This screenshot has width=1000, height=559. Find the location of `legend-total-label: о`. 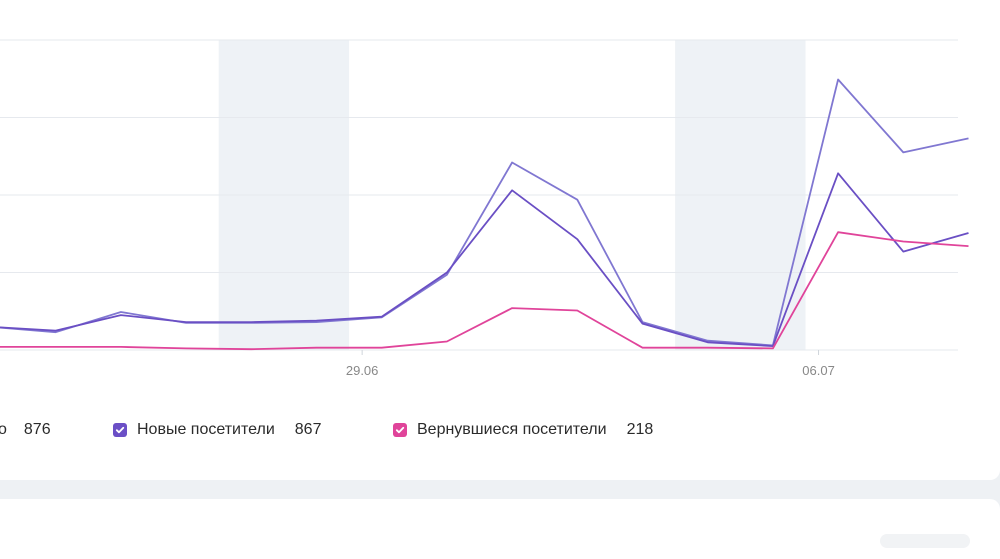

legend-total-label: о is located at coordinates (3, 429).